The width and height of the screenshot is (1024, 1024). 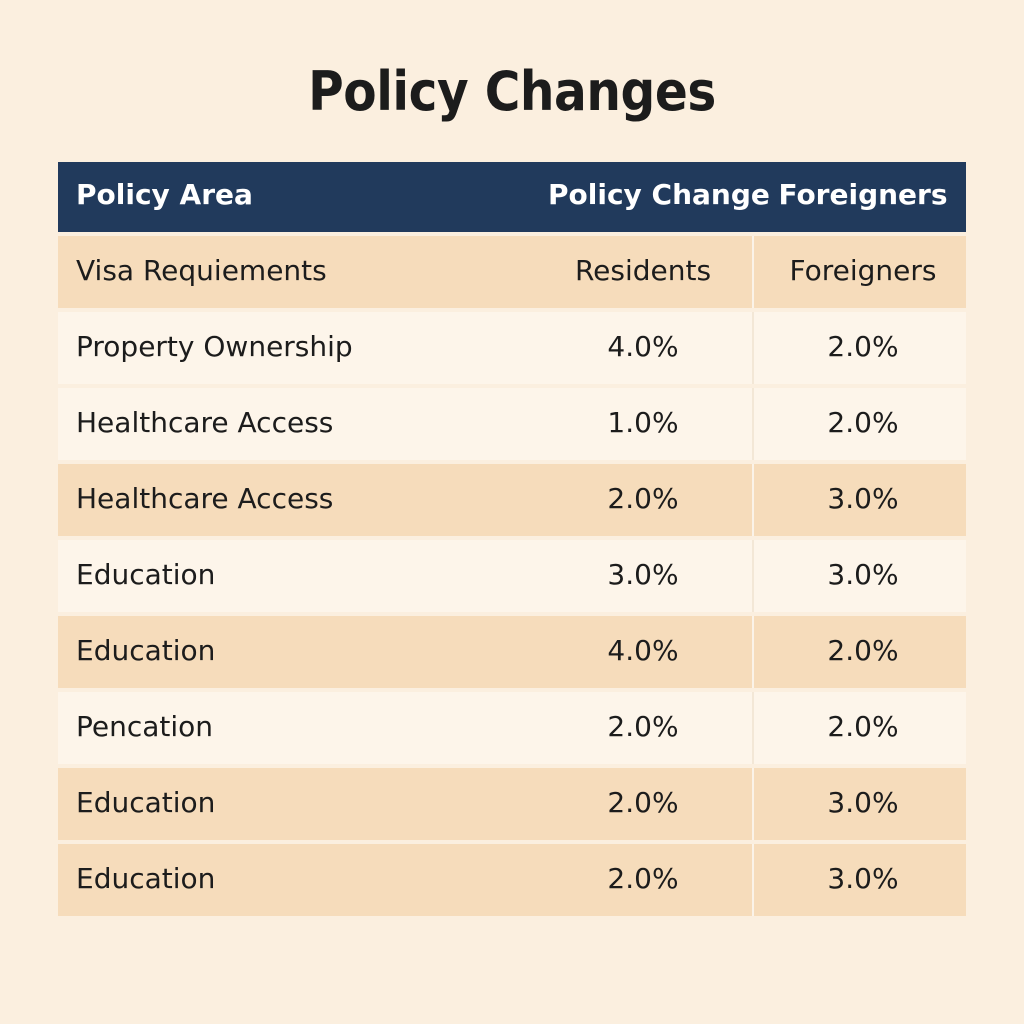 I want to click on cell-foreigners: Foreigners, so click(x=863, y=270).